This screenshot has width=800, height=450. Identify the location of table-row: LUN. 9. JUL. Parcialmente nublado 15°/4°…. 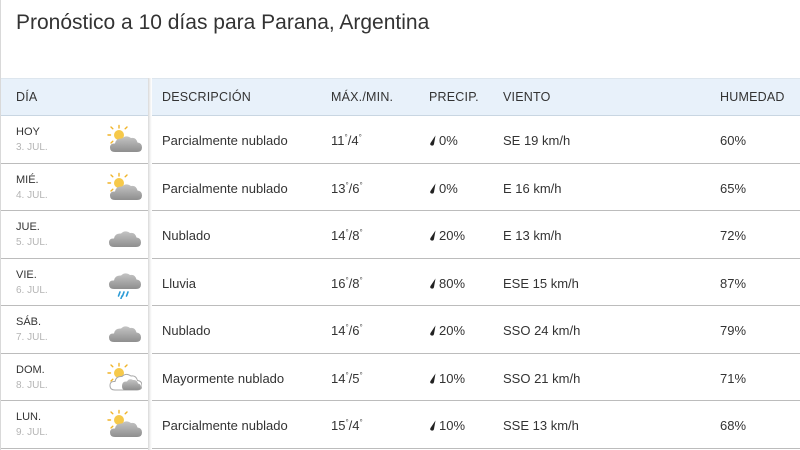
(400, 425).